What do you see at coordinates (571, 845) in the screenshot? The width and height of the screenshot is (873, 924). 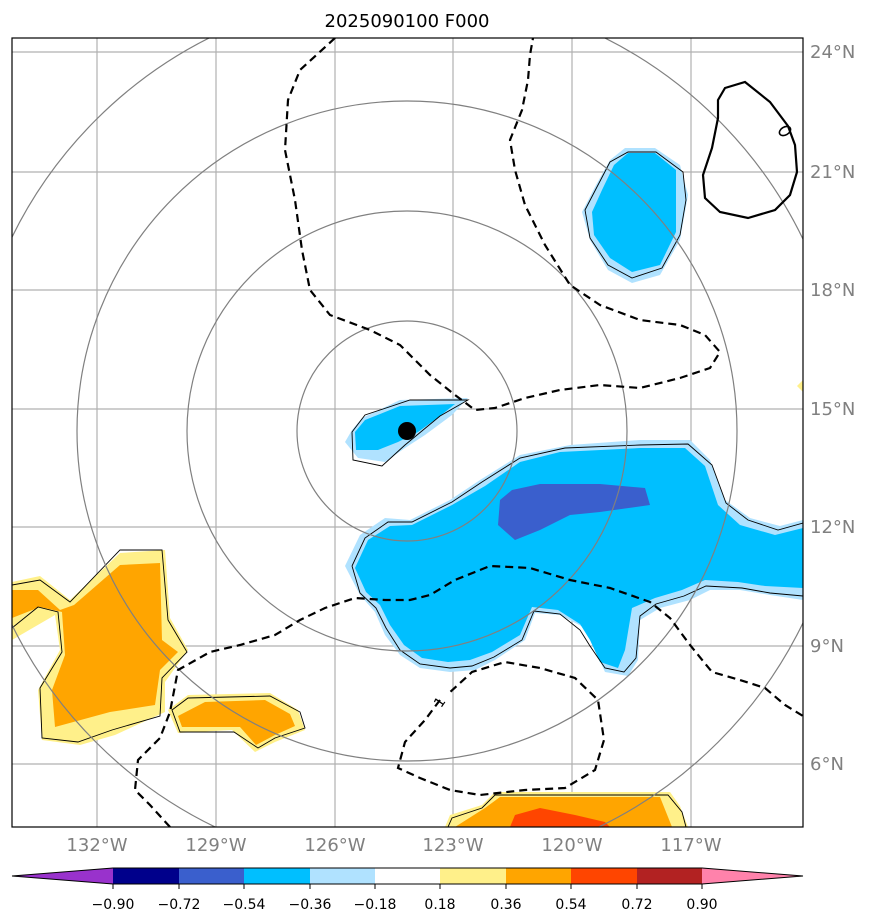 I see `lon-label: 120°W` at bounding box center [571, 845].